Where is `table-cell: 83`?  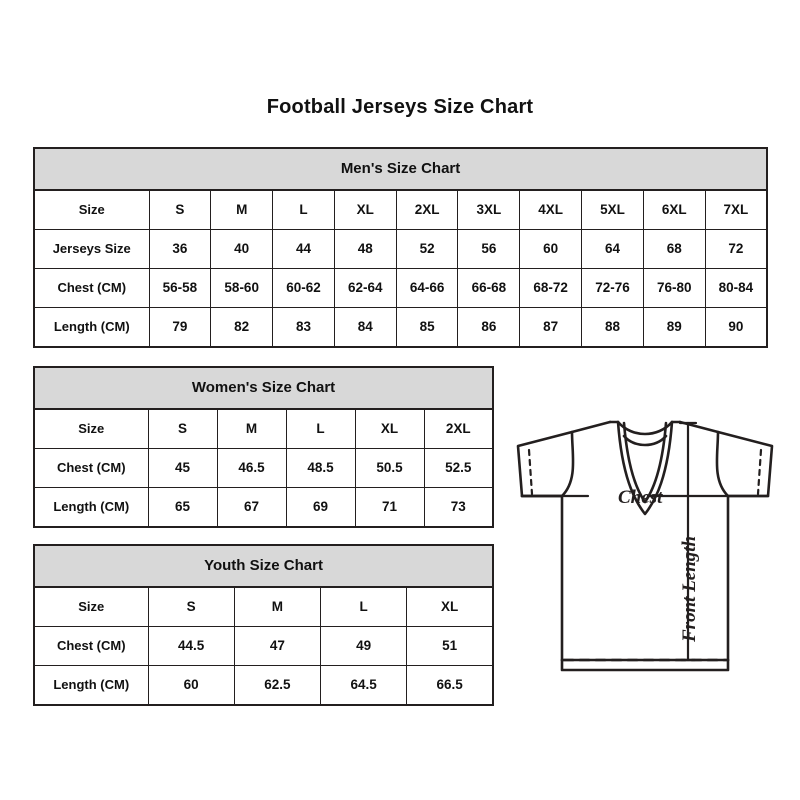
table-cell: 83 is located at coordinates (303, 327).